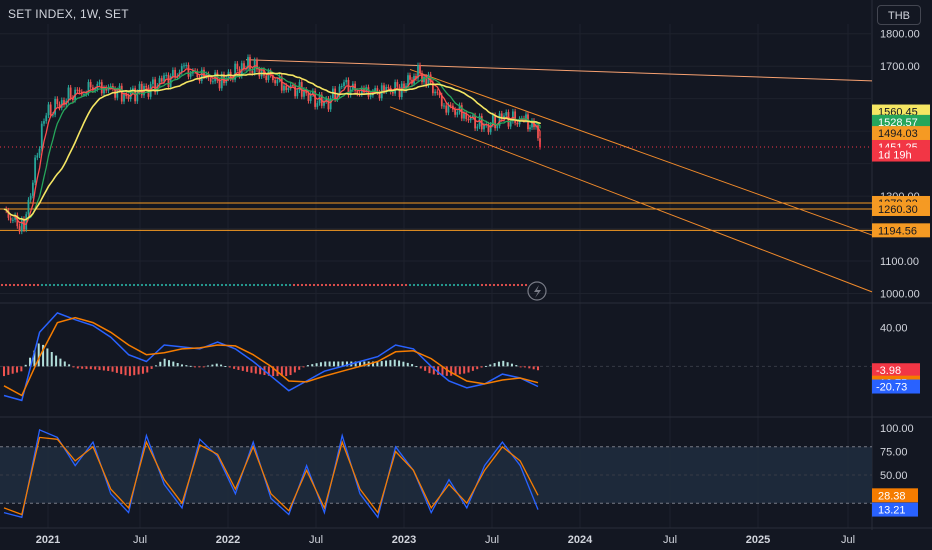 This screenshot has width=932, height=550. I want to click on trendline-upper-resistance, so click(559, 70).